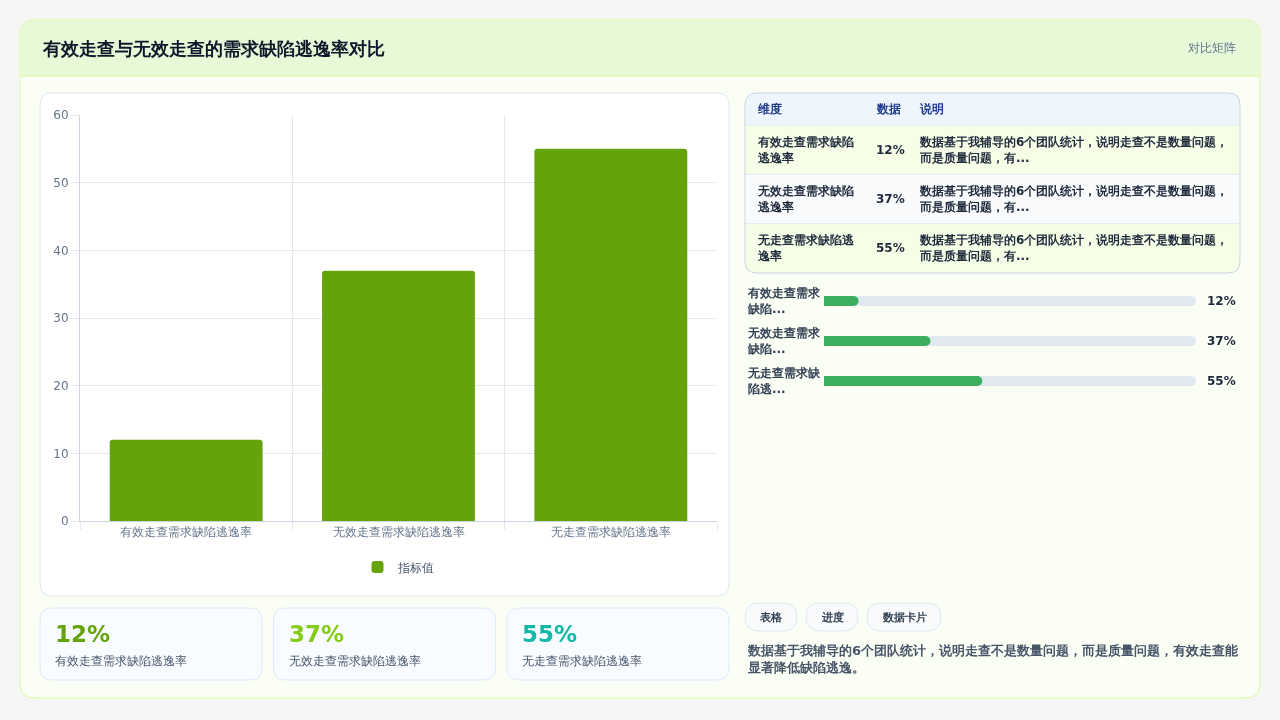  I want to click on category-label: 进度, so click(832, 617).